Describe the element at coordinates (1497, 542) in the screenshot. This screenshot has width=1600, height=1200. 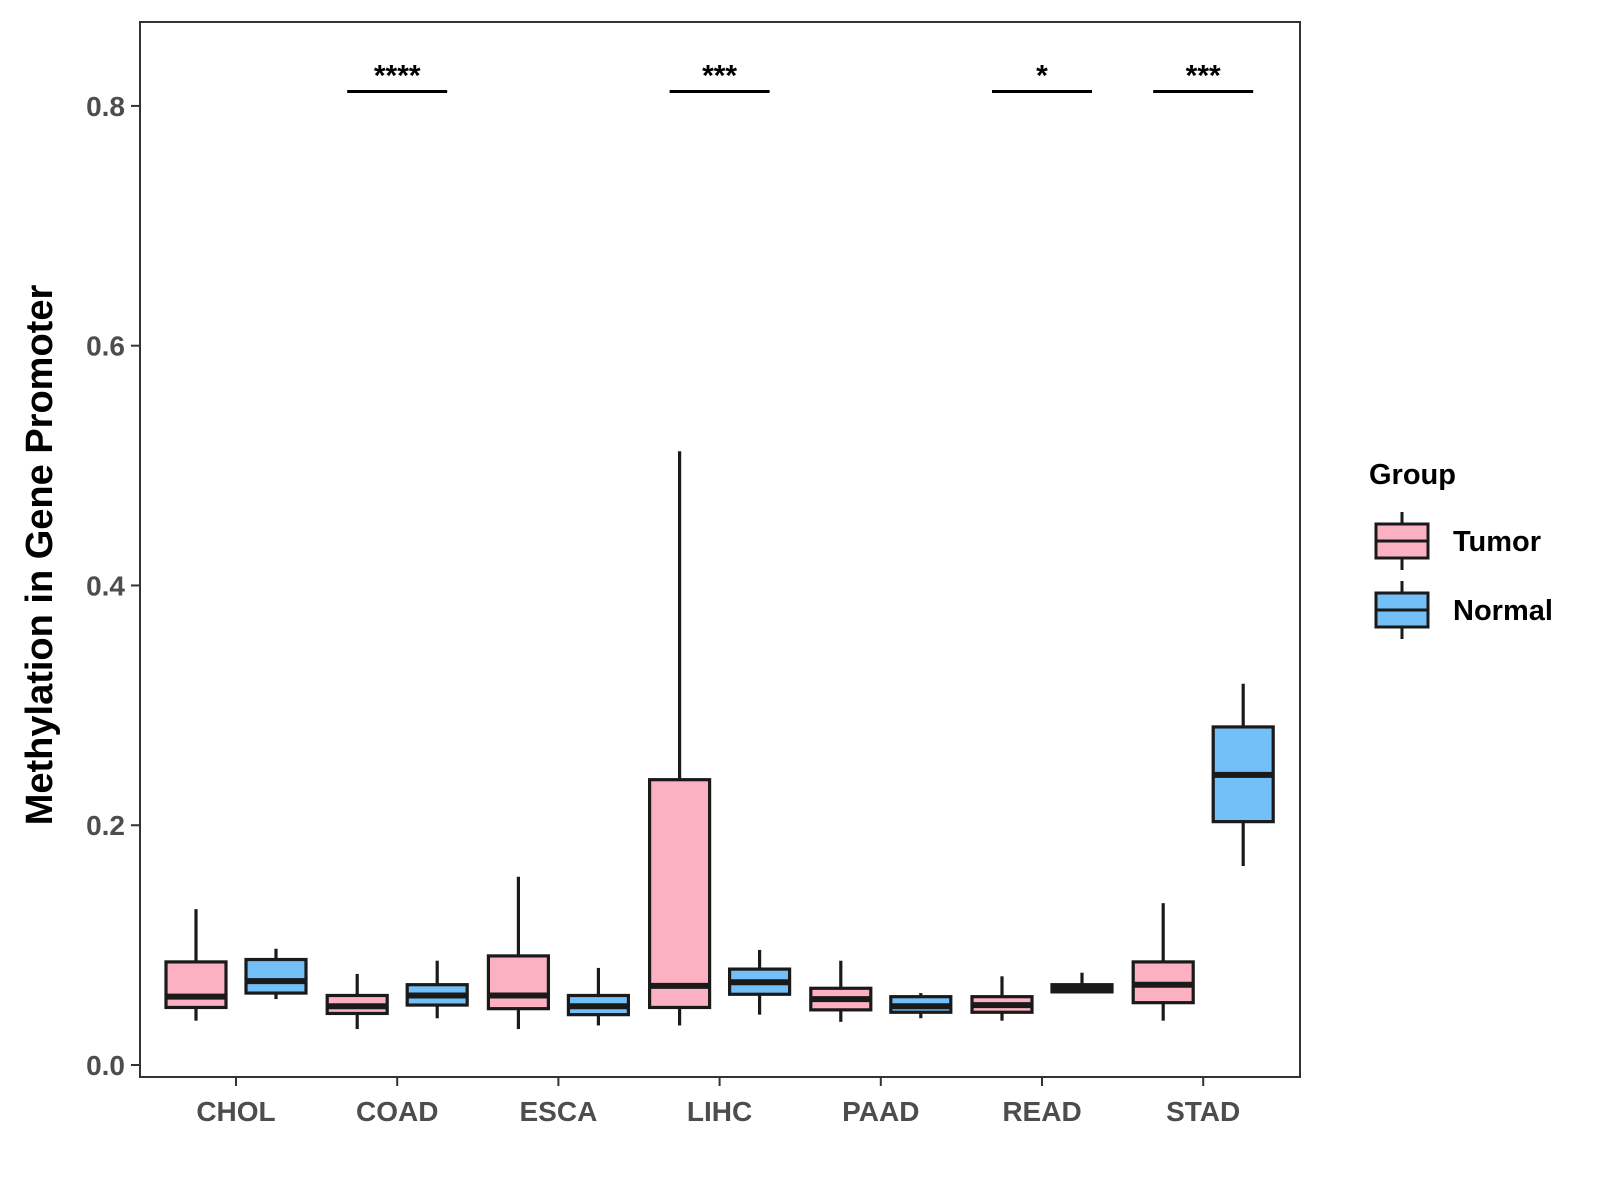
I see `legend-label-tumor: Tumor` at that location.